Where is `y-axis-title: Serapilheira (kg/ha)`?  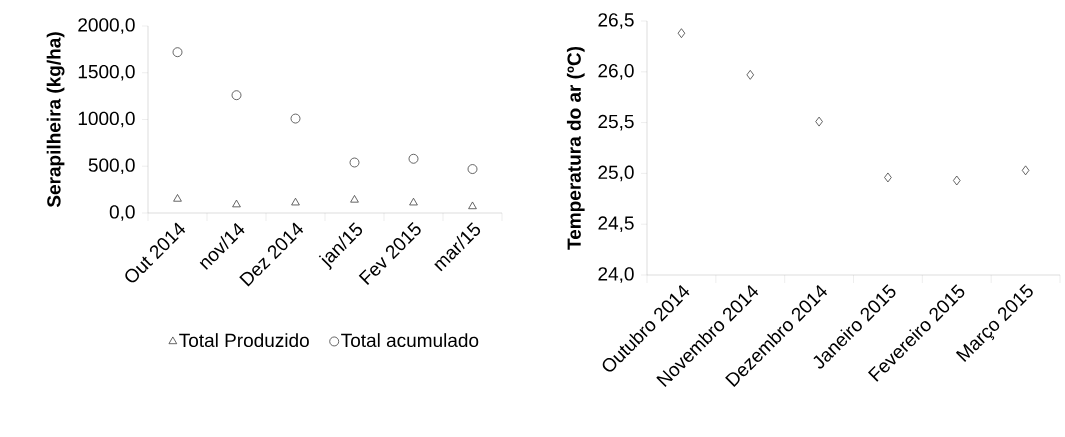 y-axis-title: Serapilheira (kg/ha) is located at coordinates (55, 120).